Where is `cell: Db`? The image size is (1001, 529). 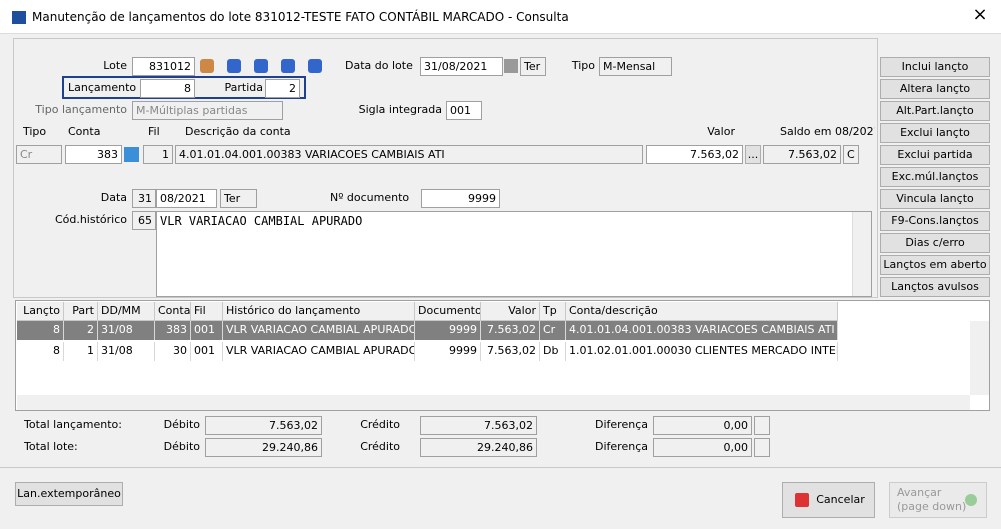
cell: Db is located at coordinates (553, 351).